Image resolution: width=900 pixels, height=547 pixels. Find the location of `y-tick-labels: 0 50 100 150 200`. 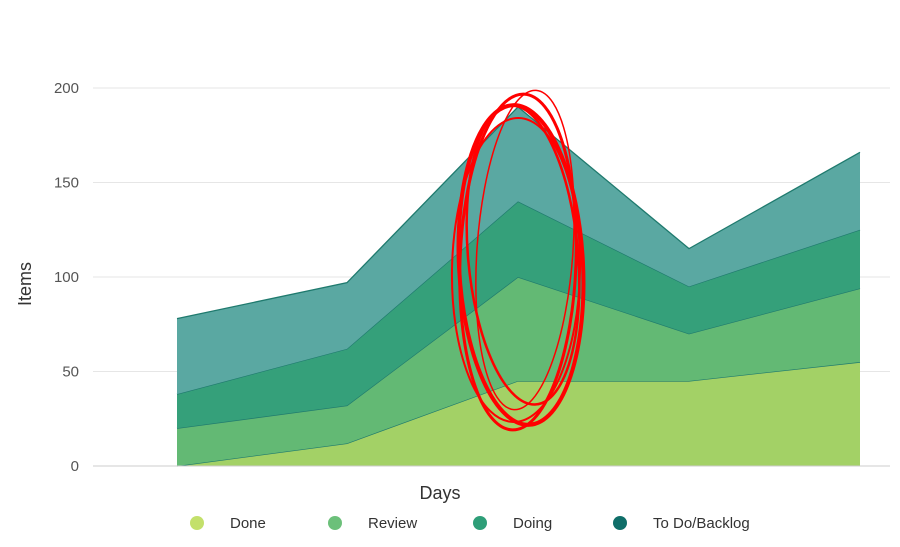

y-tick-labels: 0 50 100 150 200 is located at coordinates (66, 277).